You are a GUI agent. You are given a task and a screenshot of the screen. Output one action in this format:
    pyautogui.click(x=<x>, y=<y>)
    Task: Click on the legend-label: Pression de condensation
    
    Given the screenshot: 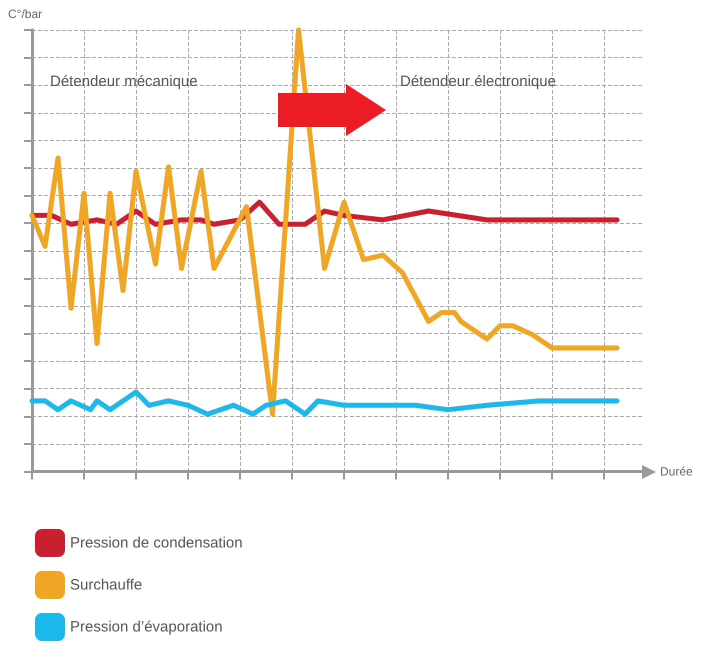 What is the action you would take?
    pyautogui.click(x=156, y=543)
    